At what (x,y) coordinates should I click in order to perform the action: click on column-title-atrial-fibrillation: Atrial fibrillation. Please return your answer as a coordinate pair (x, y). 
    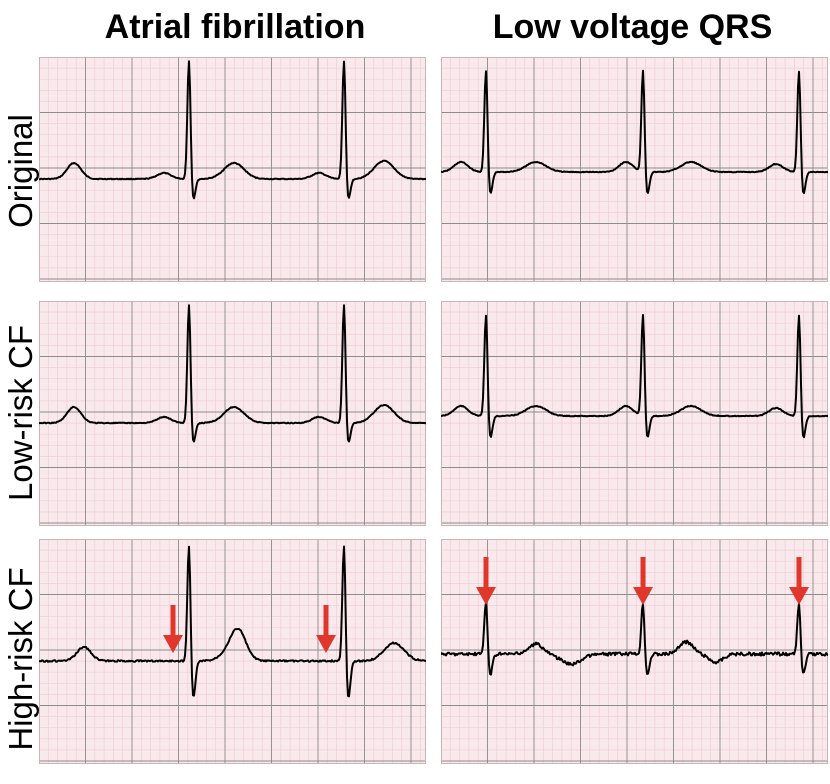
    Looking at the image, I should click on (235, 27).